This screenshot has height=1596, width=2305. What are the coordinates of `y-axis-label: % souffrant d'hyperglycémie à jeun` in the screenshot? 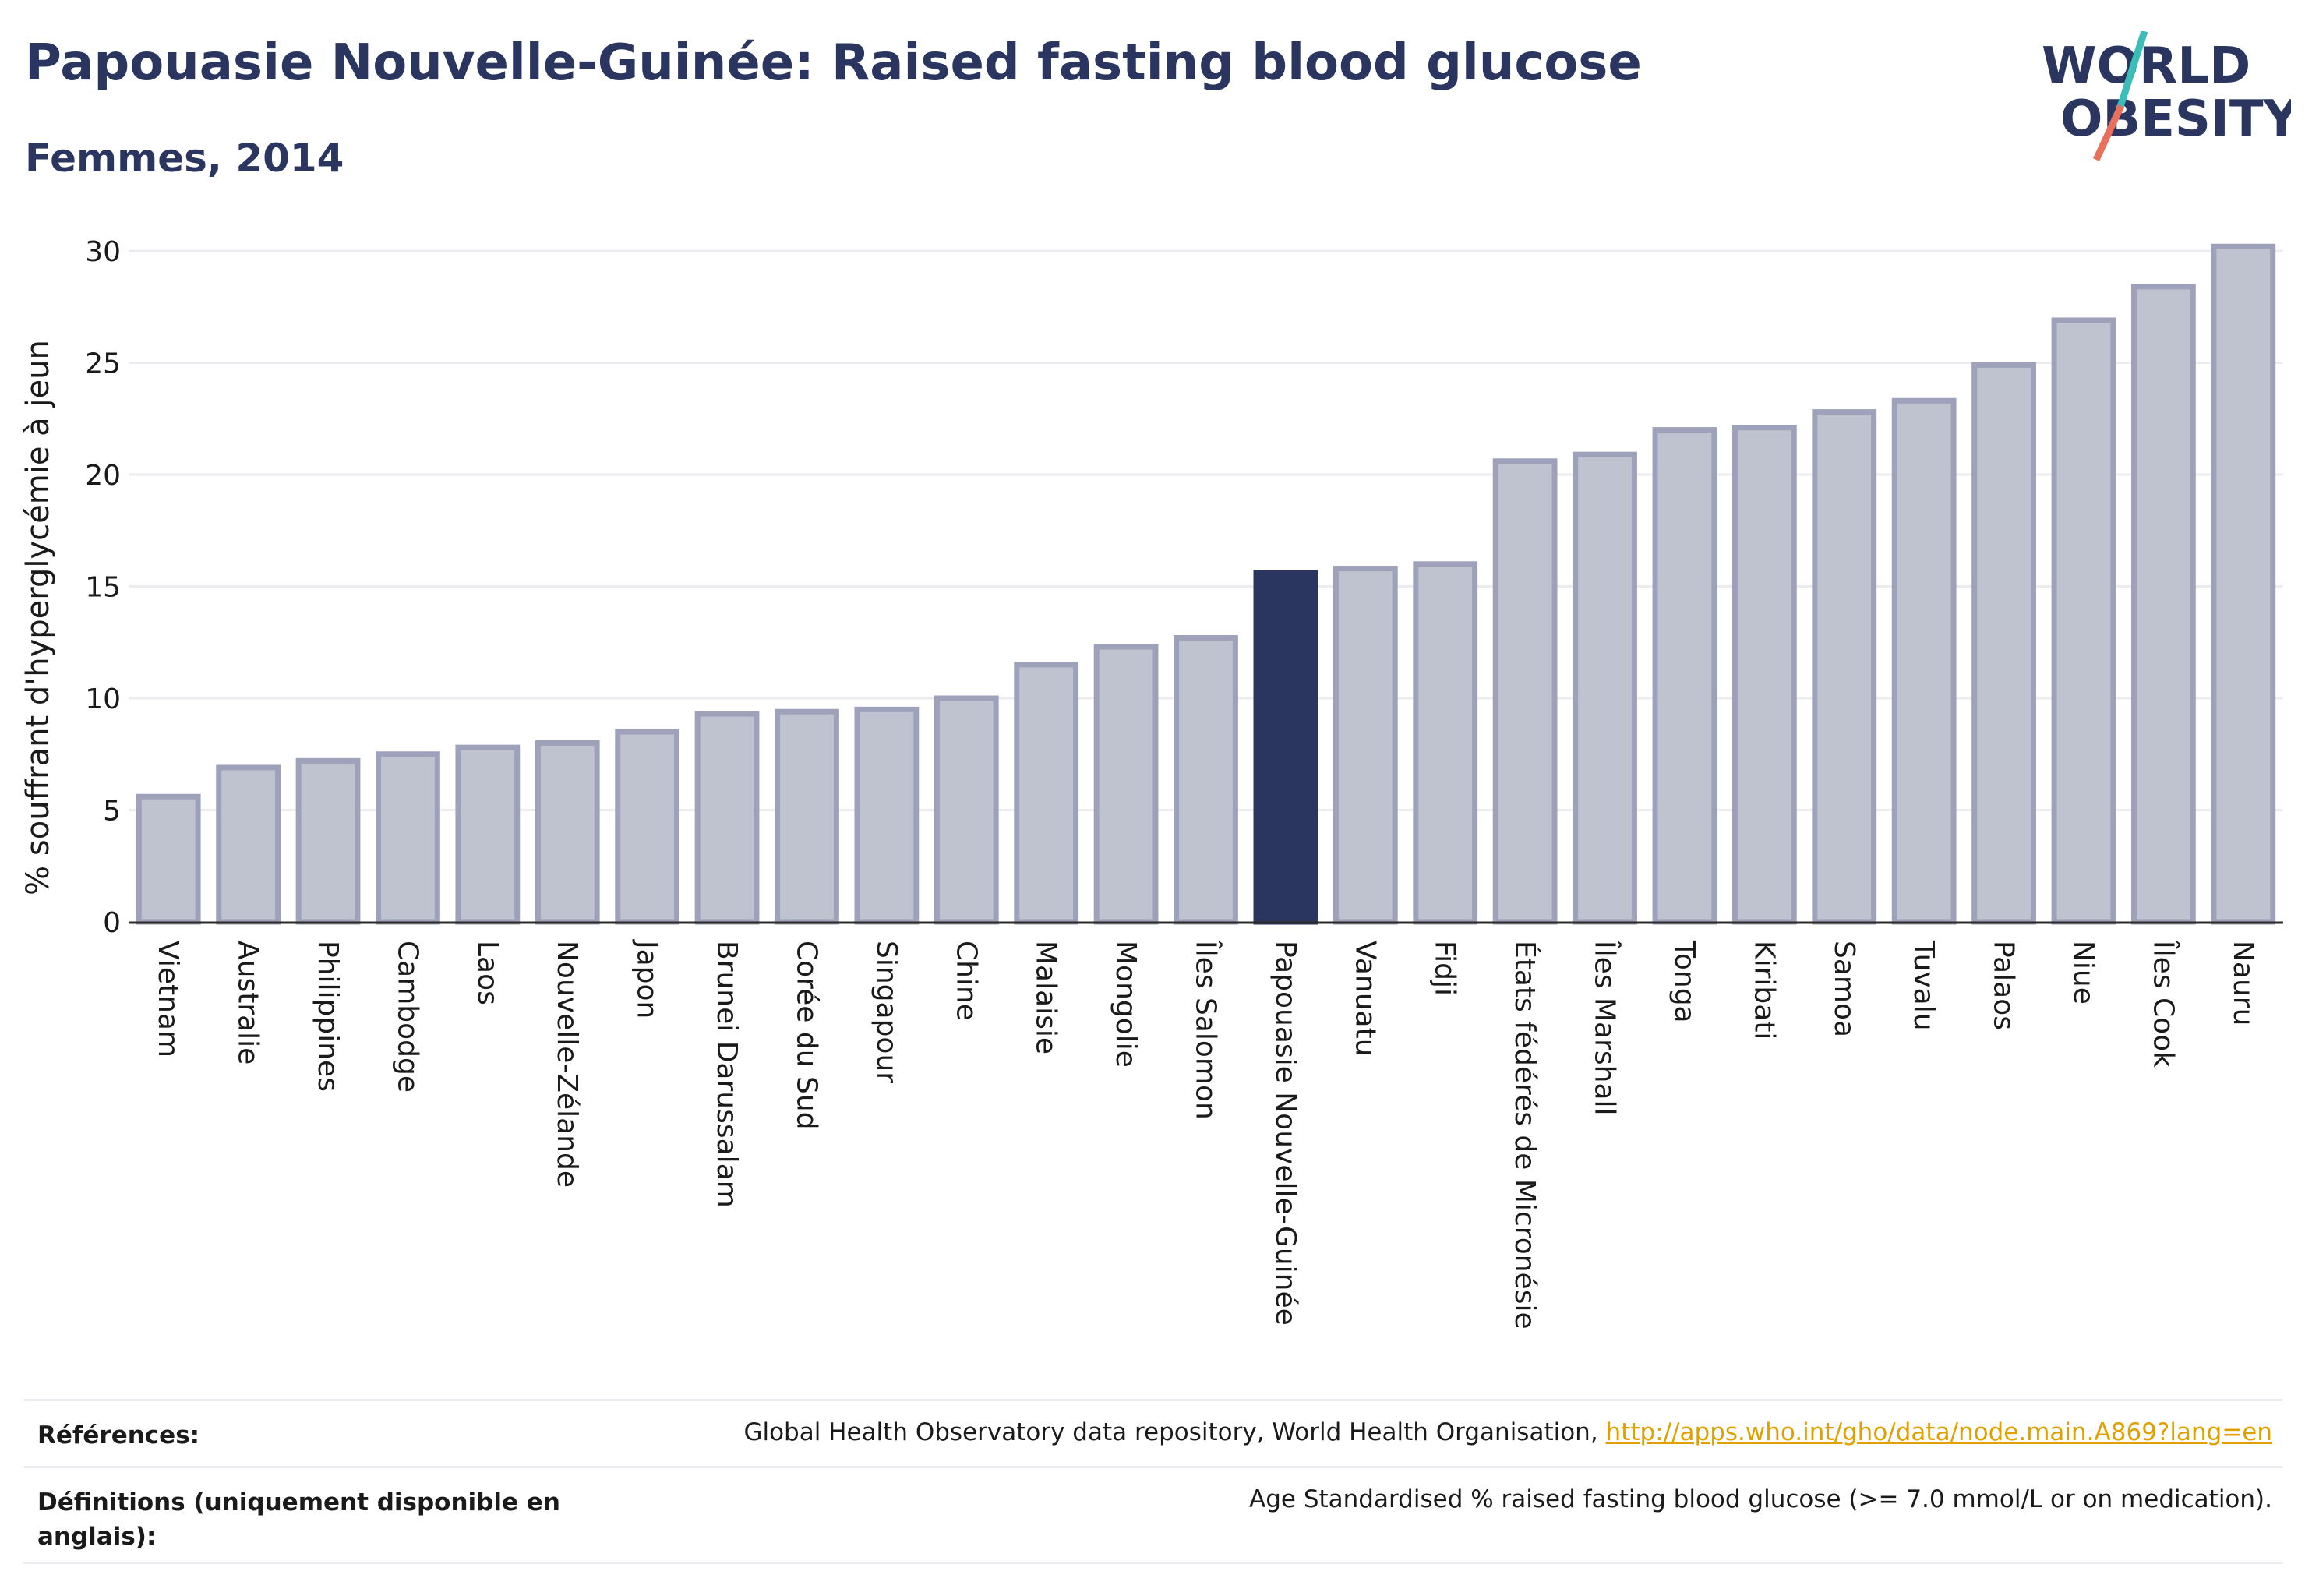 It's located at (38, 617).